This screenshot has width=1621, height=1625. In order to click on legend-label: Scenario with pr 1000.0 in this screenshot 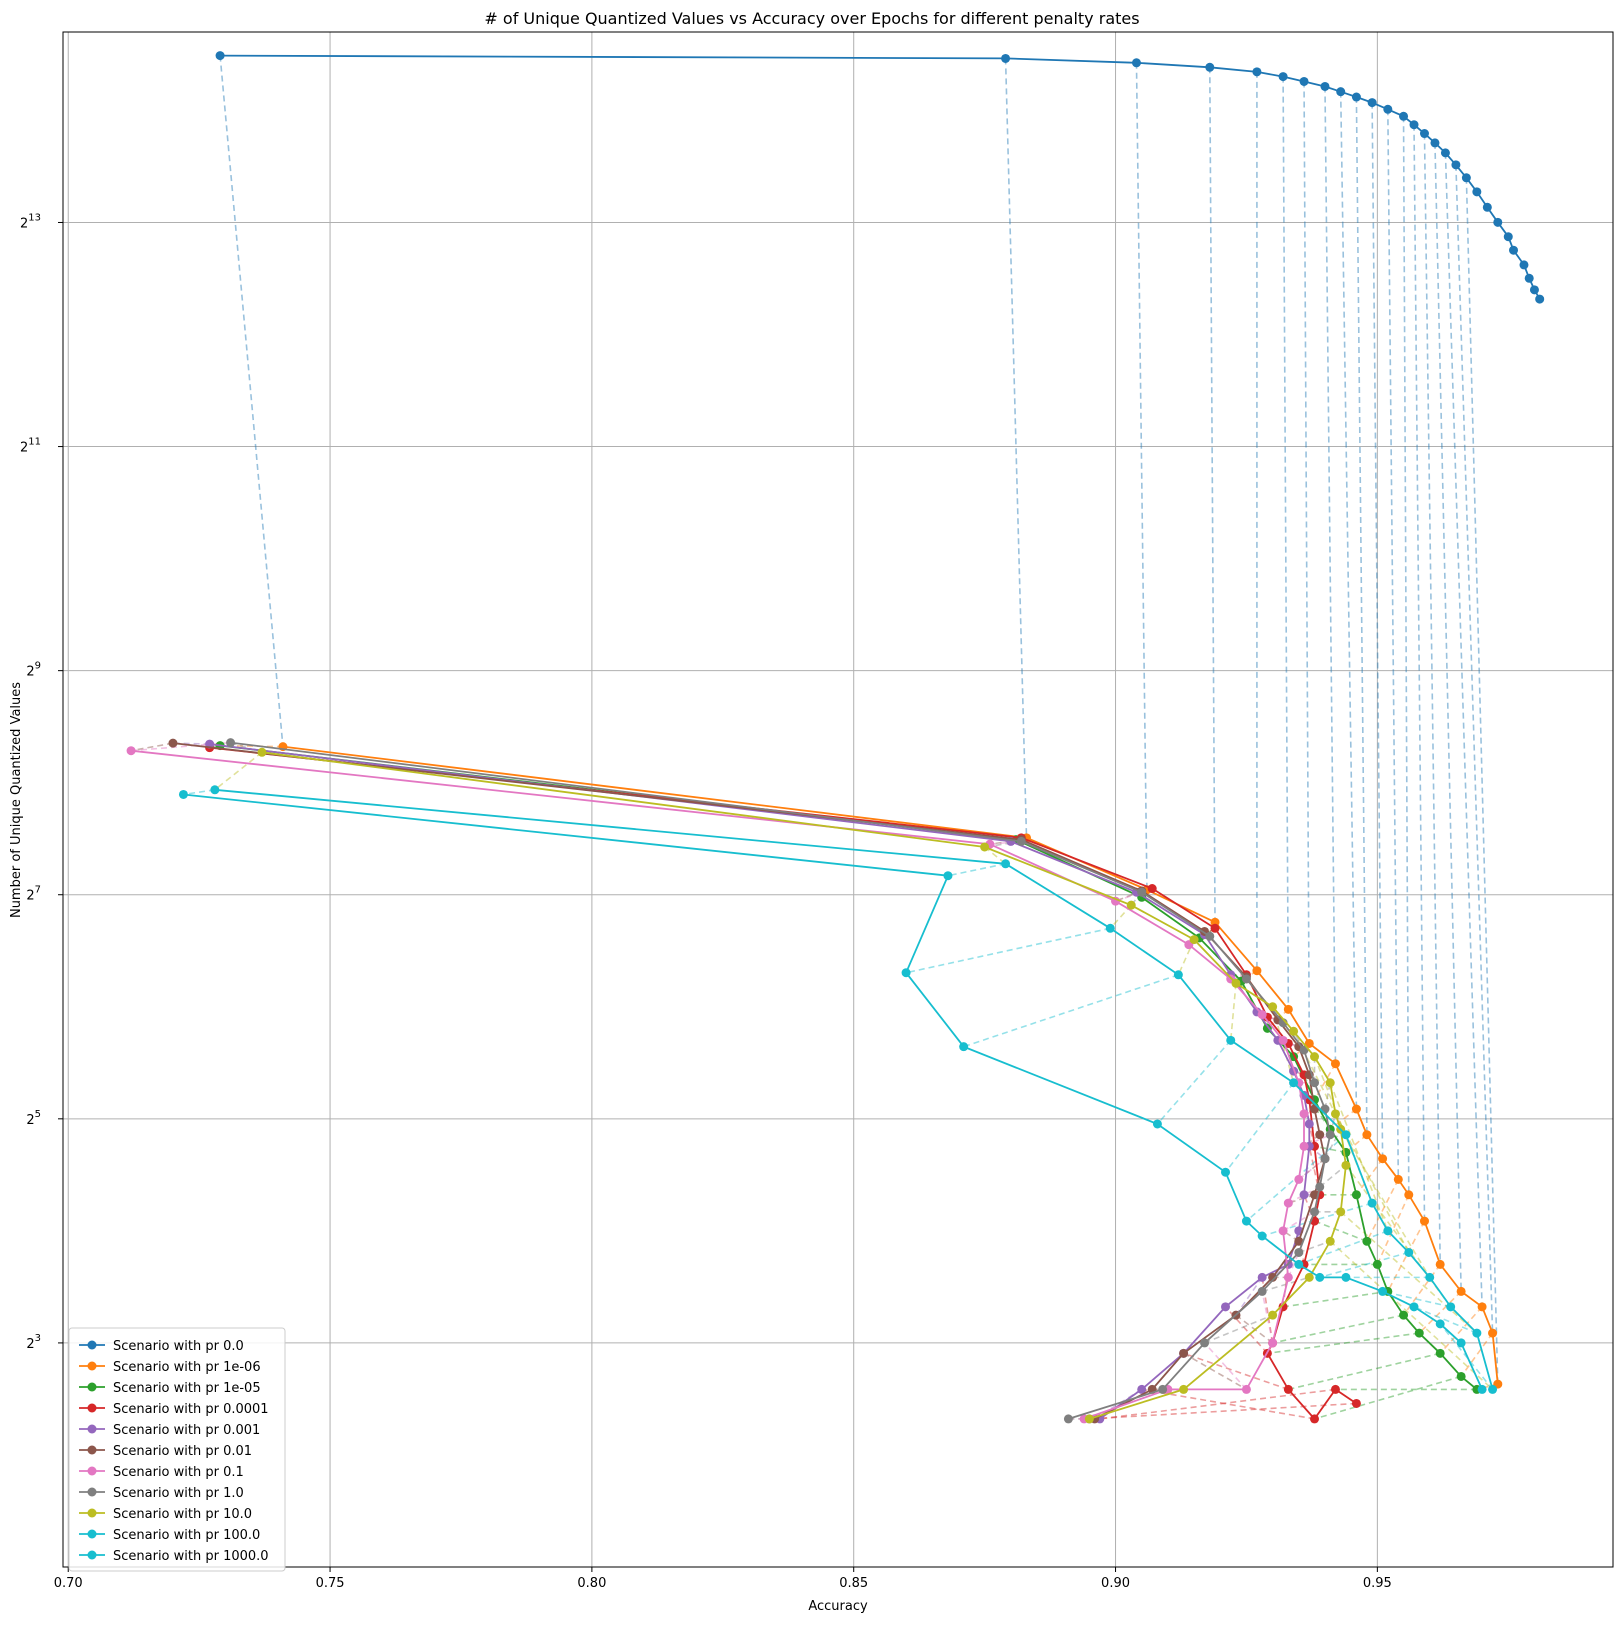, I will do `click(191, 1556)`.